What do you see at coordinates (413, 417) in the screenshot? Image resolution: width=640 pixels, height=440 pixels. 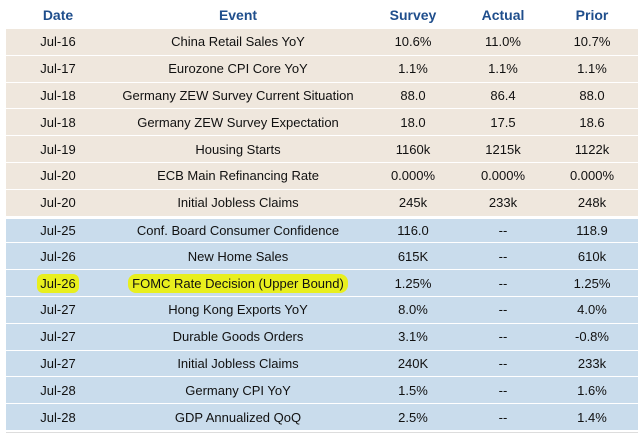 I see `row-survey: 2.5%` at bounding box center [413, 417].